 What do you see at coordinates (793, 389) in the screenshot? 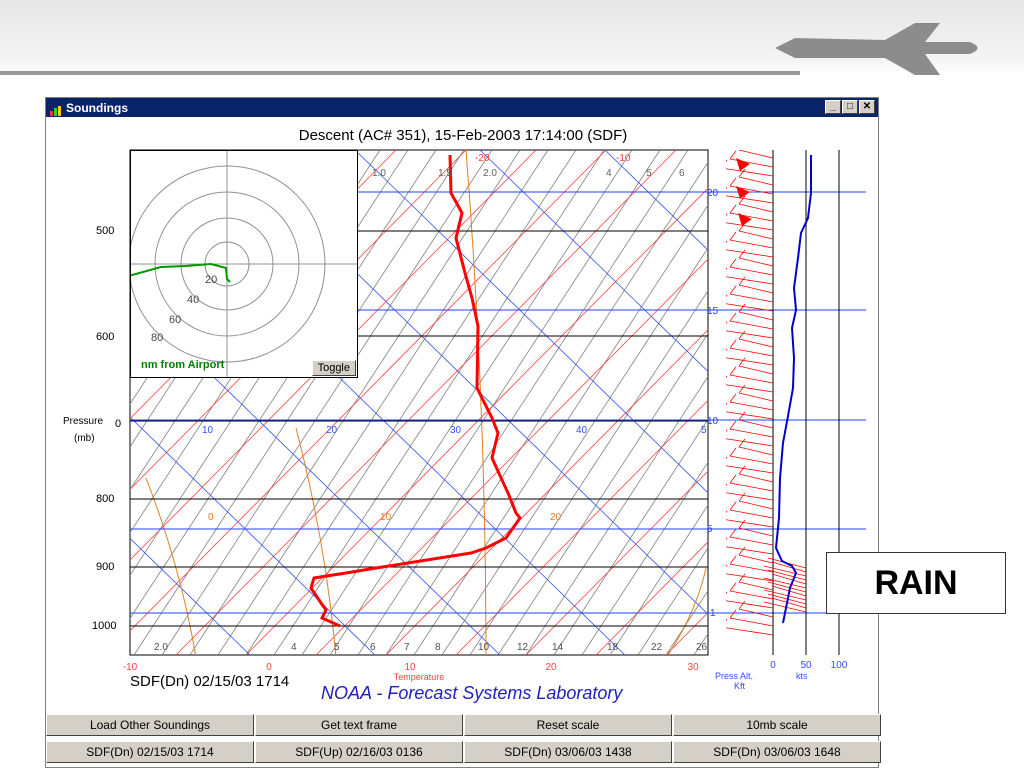
I see `wind-speed-trace` at bounding box center [793, 389].